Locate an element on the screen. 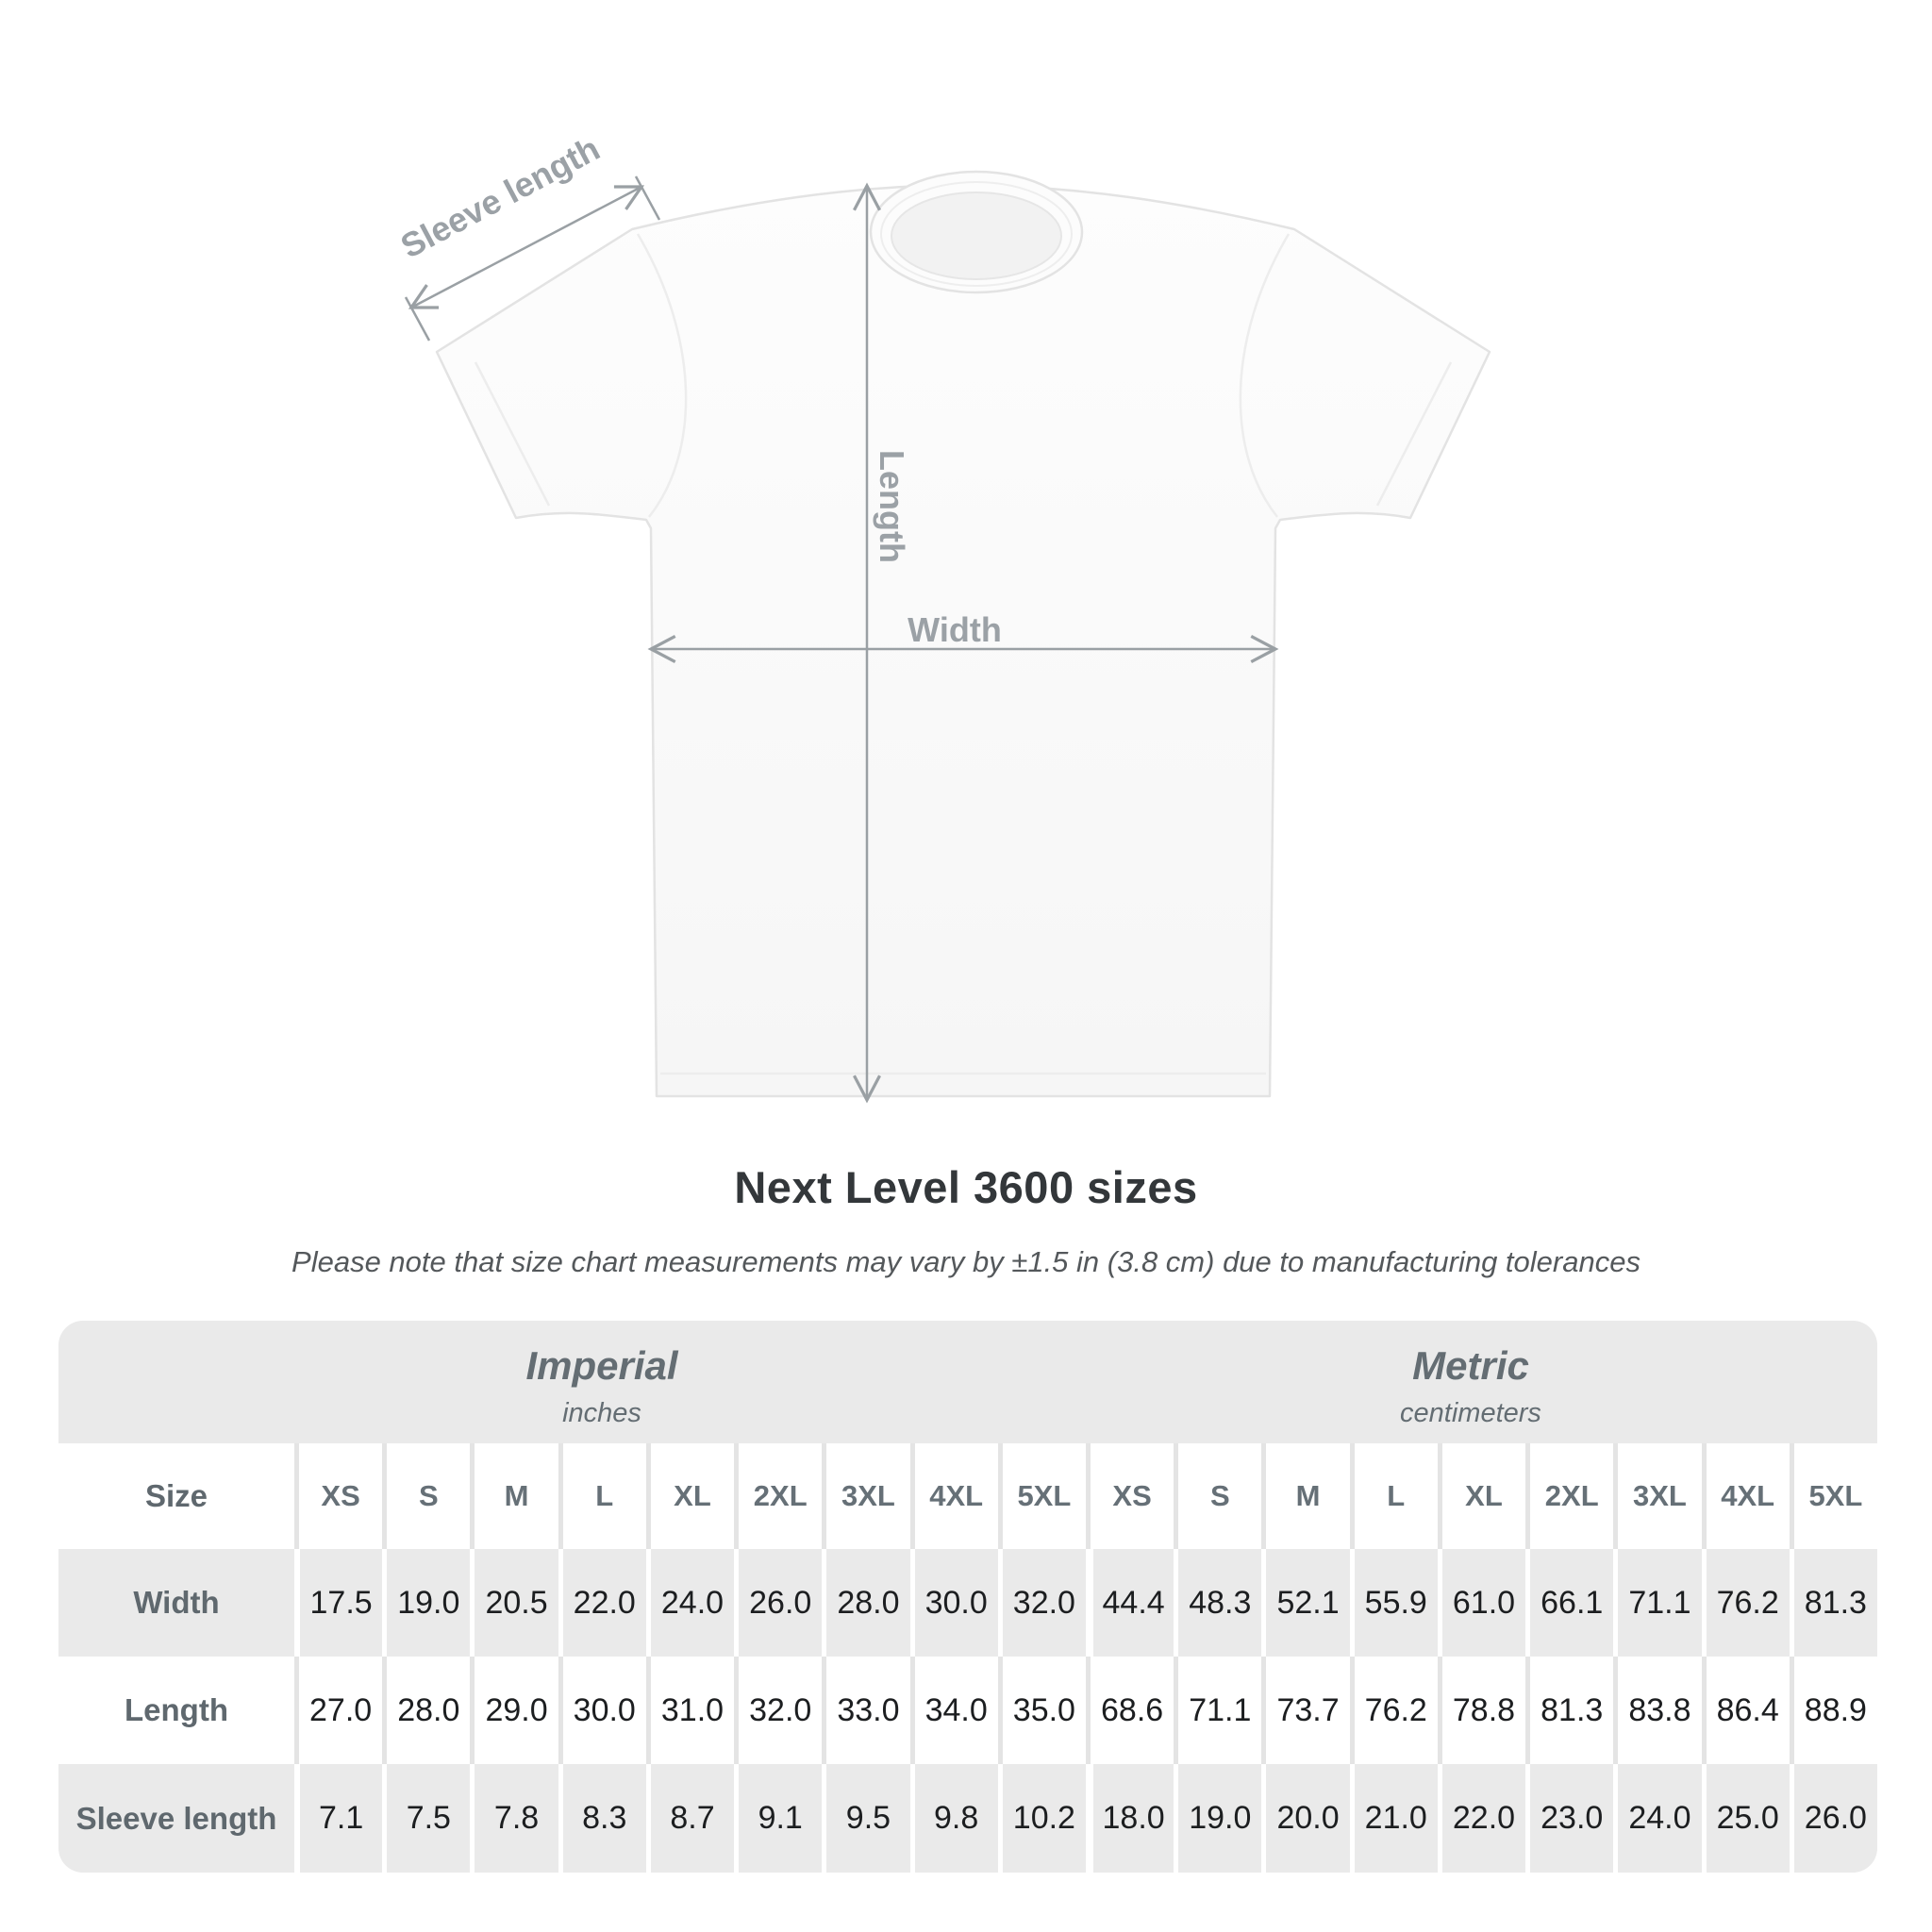 This screenshot has width=1932, height=1932. imperial-title: Imperial is located at coordinates (601, 1365).